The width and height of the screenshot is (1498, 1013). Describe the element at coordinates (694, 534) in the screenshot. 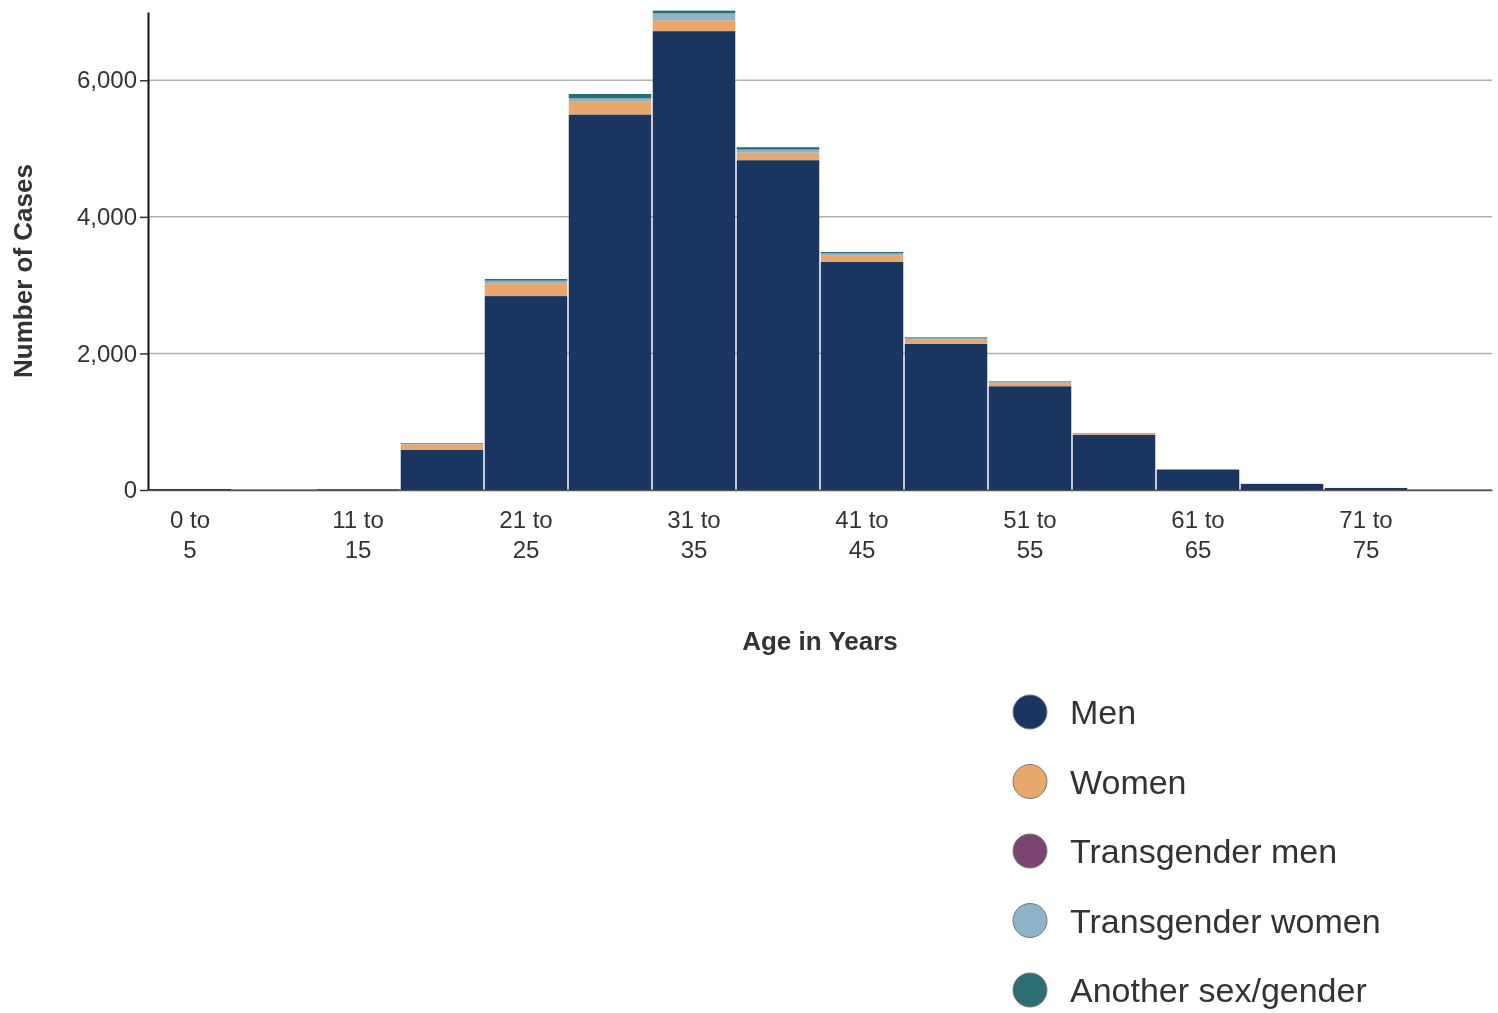

I see `x-tick-label: 31 to 35` at that location.